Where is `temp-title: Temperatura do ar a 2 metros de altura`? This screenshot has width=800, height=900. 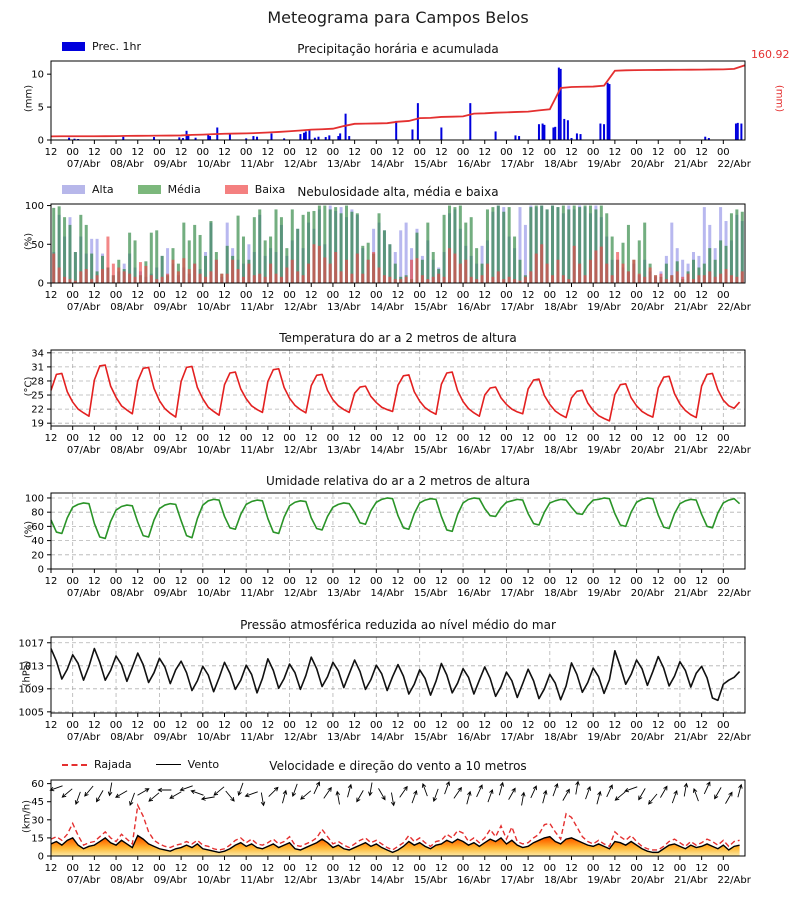
temp-title: Temperatura do ar a 2 metros de altura is located at coordinates (398, 338).